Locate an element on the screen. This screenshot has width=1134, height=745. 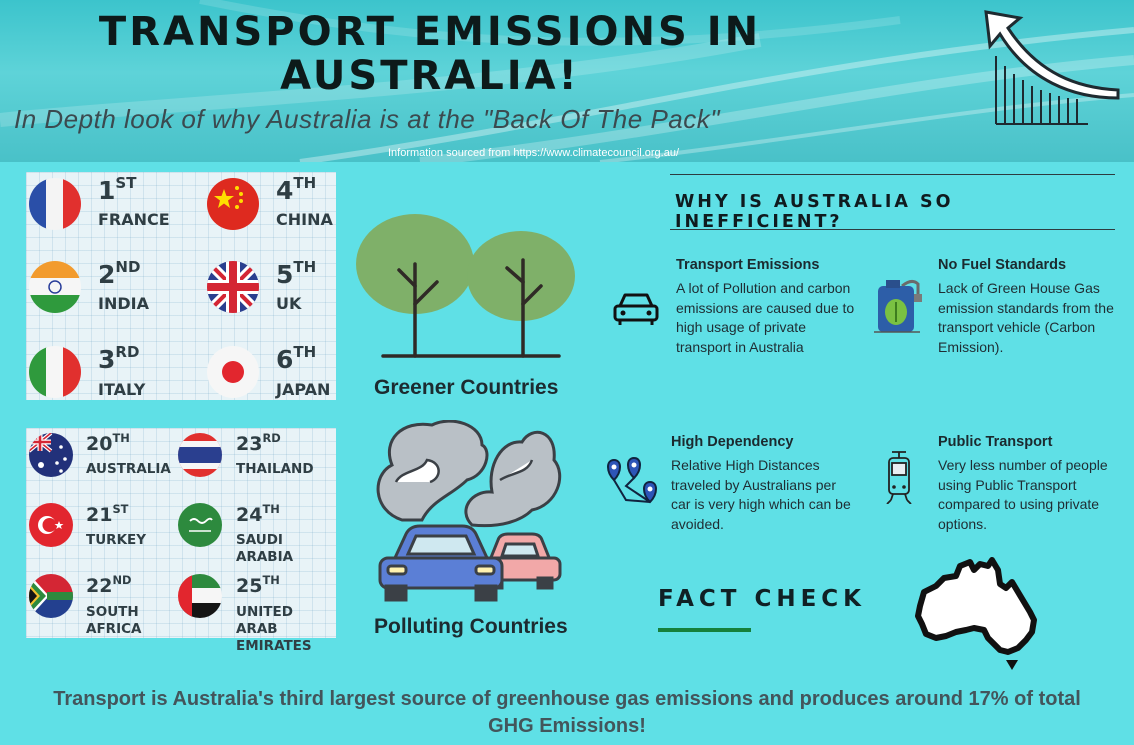
rank-turkey: 21ST is located at coordinates (107, 514).